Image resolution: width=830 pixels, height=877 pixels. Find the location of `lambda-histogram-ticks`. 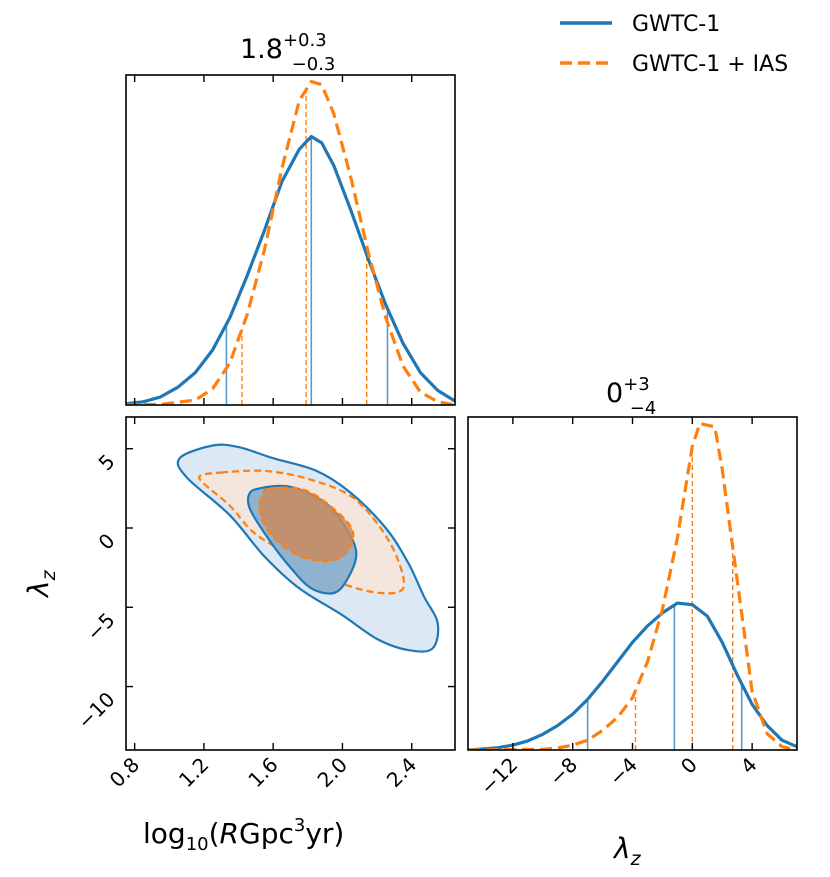

lambda-histogram-ticks is located at coordinates (632, 583).